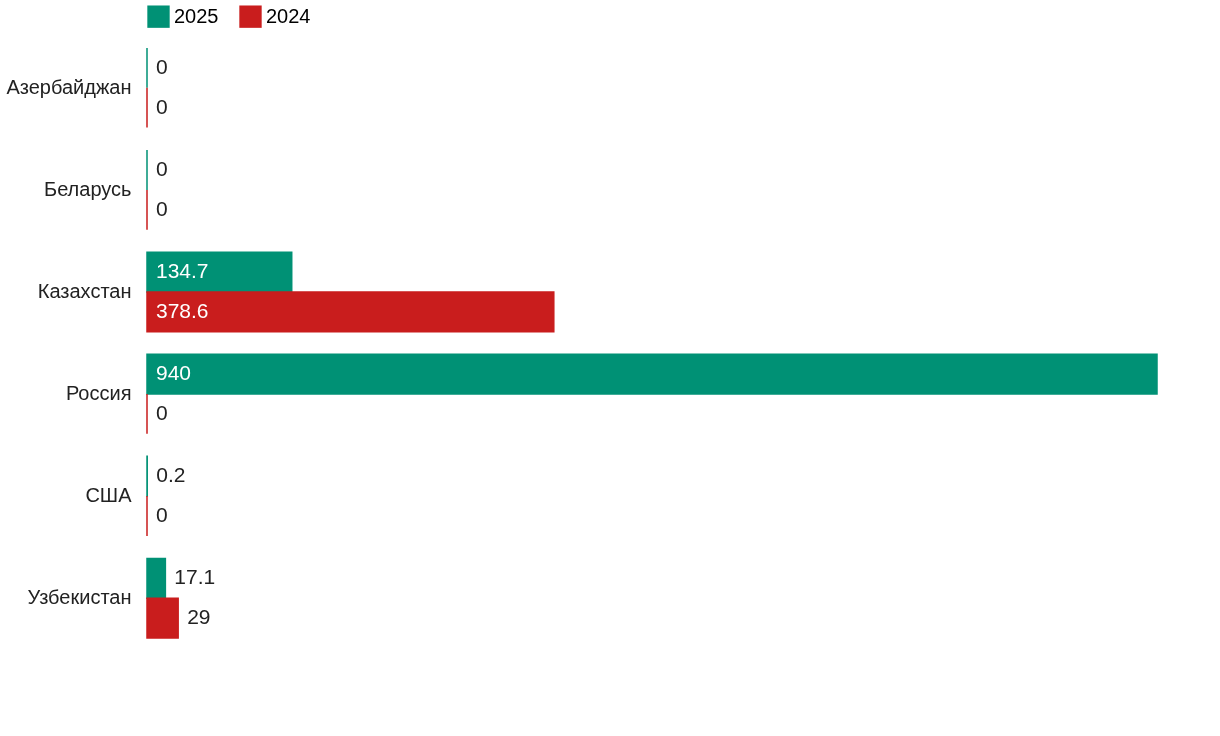 The width and height of the screenshot is (1220, 736). I want to click on data-label: 378.6, so click(182, 310).